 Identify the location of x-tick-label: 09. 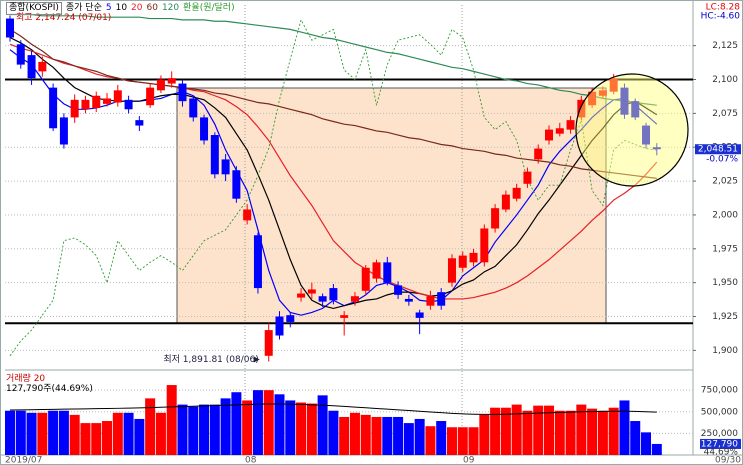
(469, 460).